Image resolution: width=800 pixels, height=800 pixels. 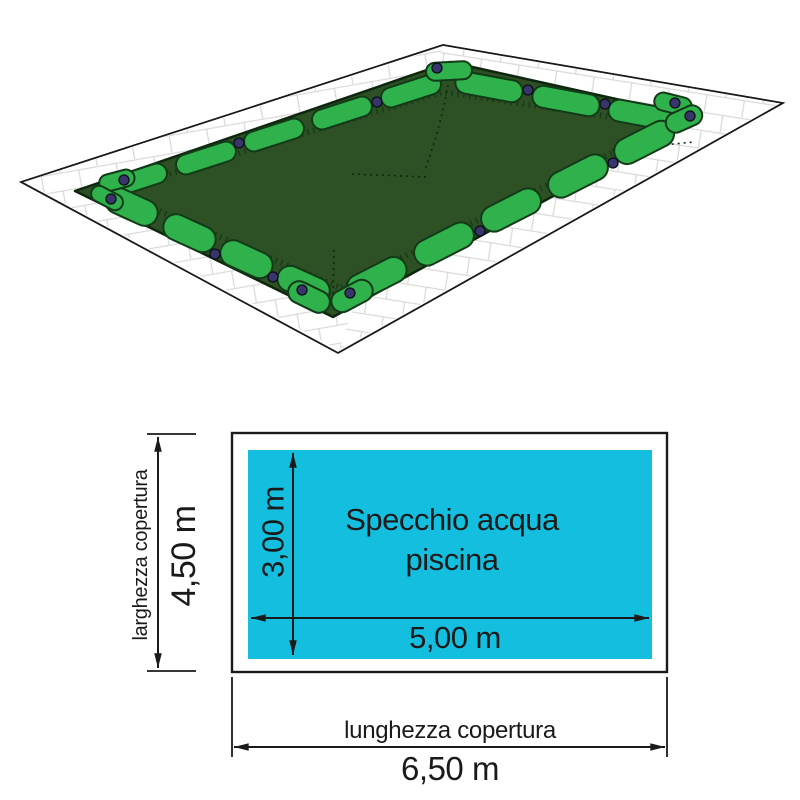 What do you see at coordinates (450, 768) in the screenshot?
I see `cover-length-value: 6,50 m` at bounding box center [450, 768].